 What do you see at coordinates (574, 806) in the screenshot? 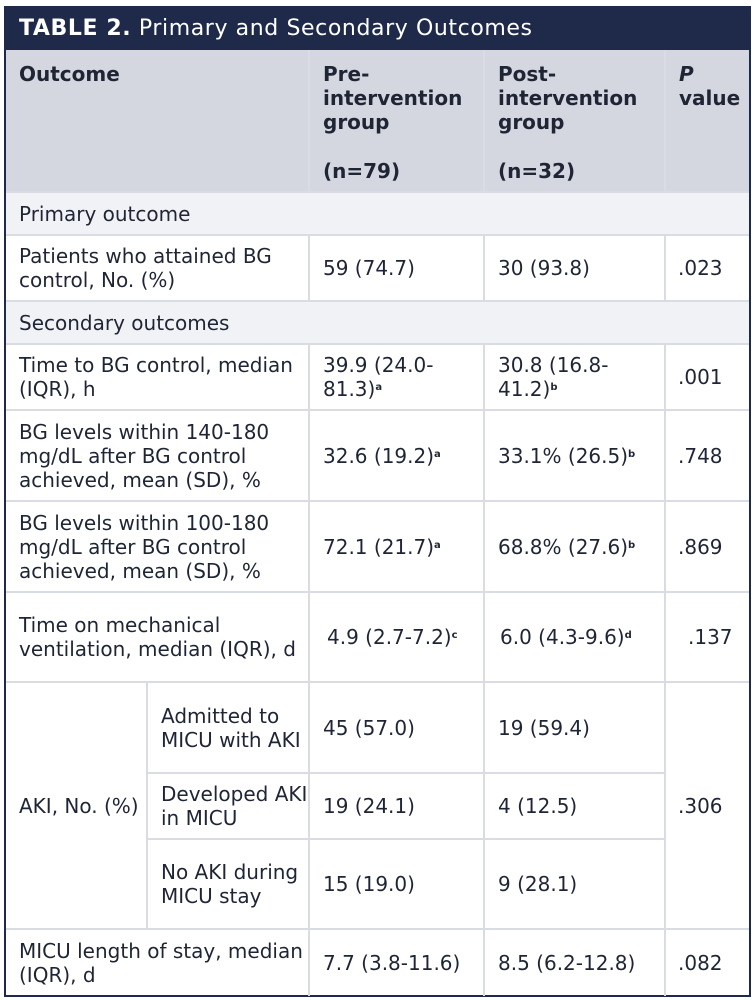
I see `post-value: 4 (12.5)` at bounding box center [574, 806].